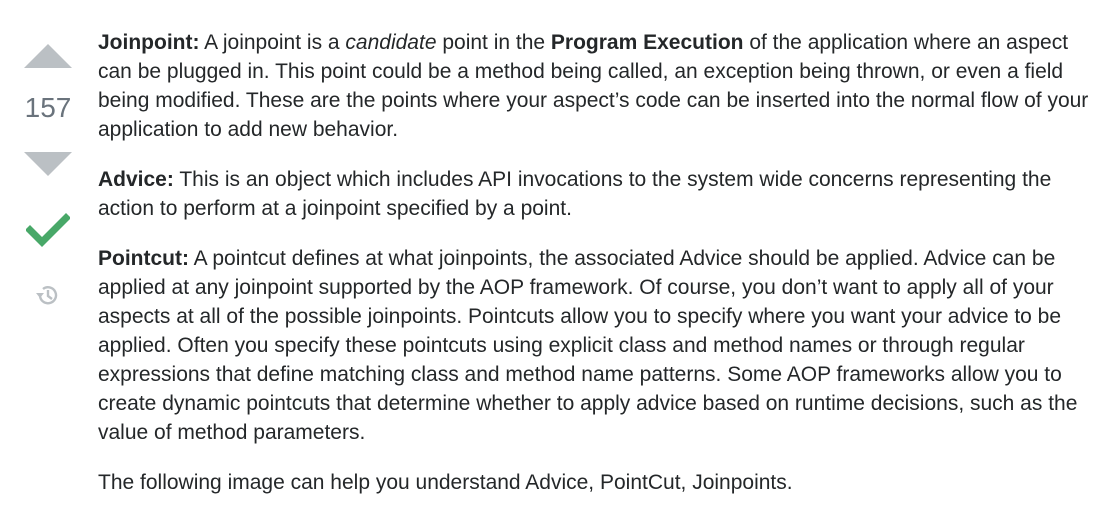 This screenshot has height=514, width=1103. I want to click on joinpoint-text-before: A joinpoint is a, so click(272, 42).